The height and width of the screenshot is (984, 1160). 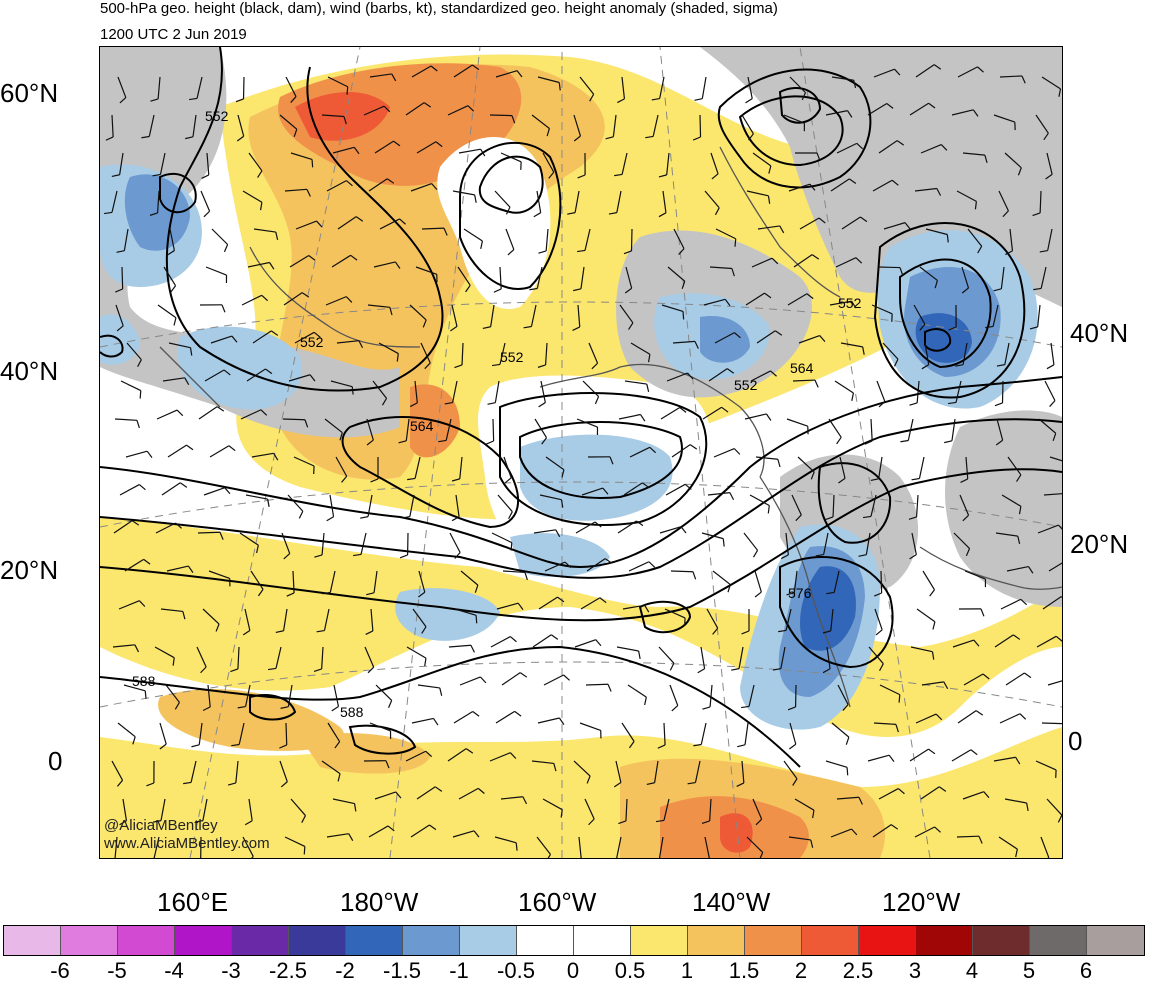 I want to click on colorbar-label: -4, so click(x=174, y=971).